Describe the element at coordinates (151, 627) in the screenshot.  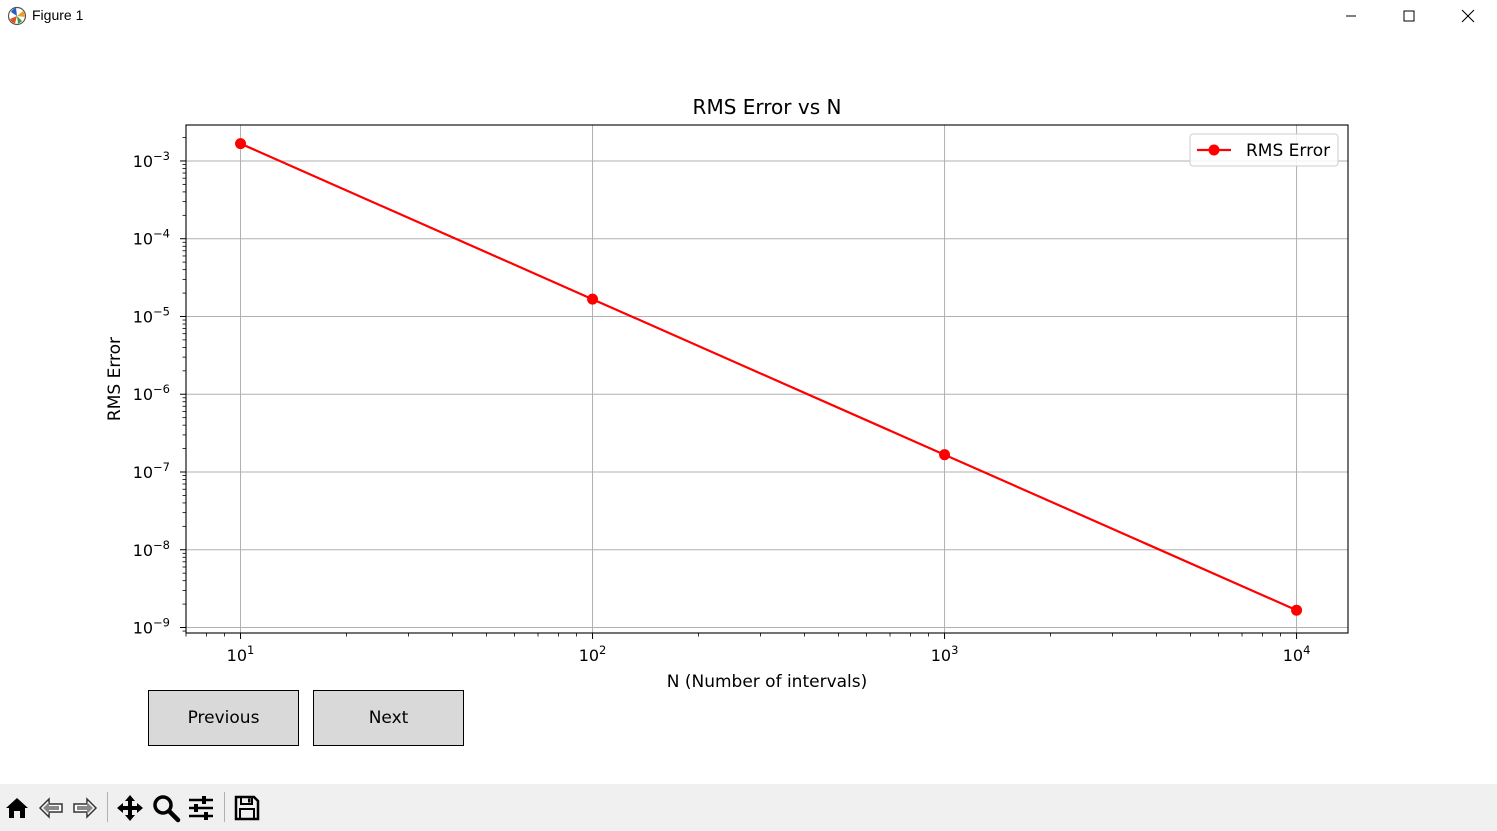
I see `y-tick-label: 10⁻⁹` at that location.